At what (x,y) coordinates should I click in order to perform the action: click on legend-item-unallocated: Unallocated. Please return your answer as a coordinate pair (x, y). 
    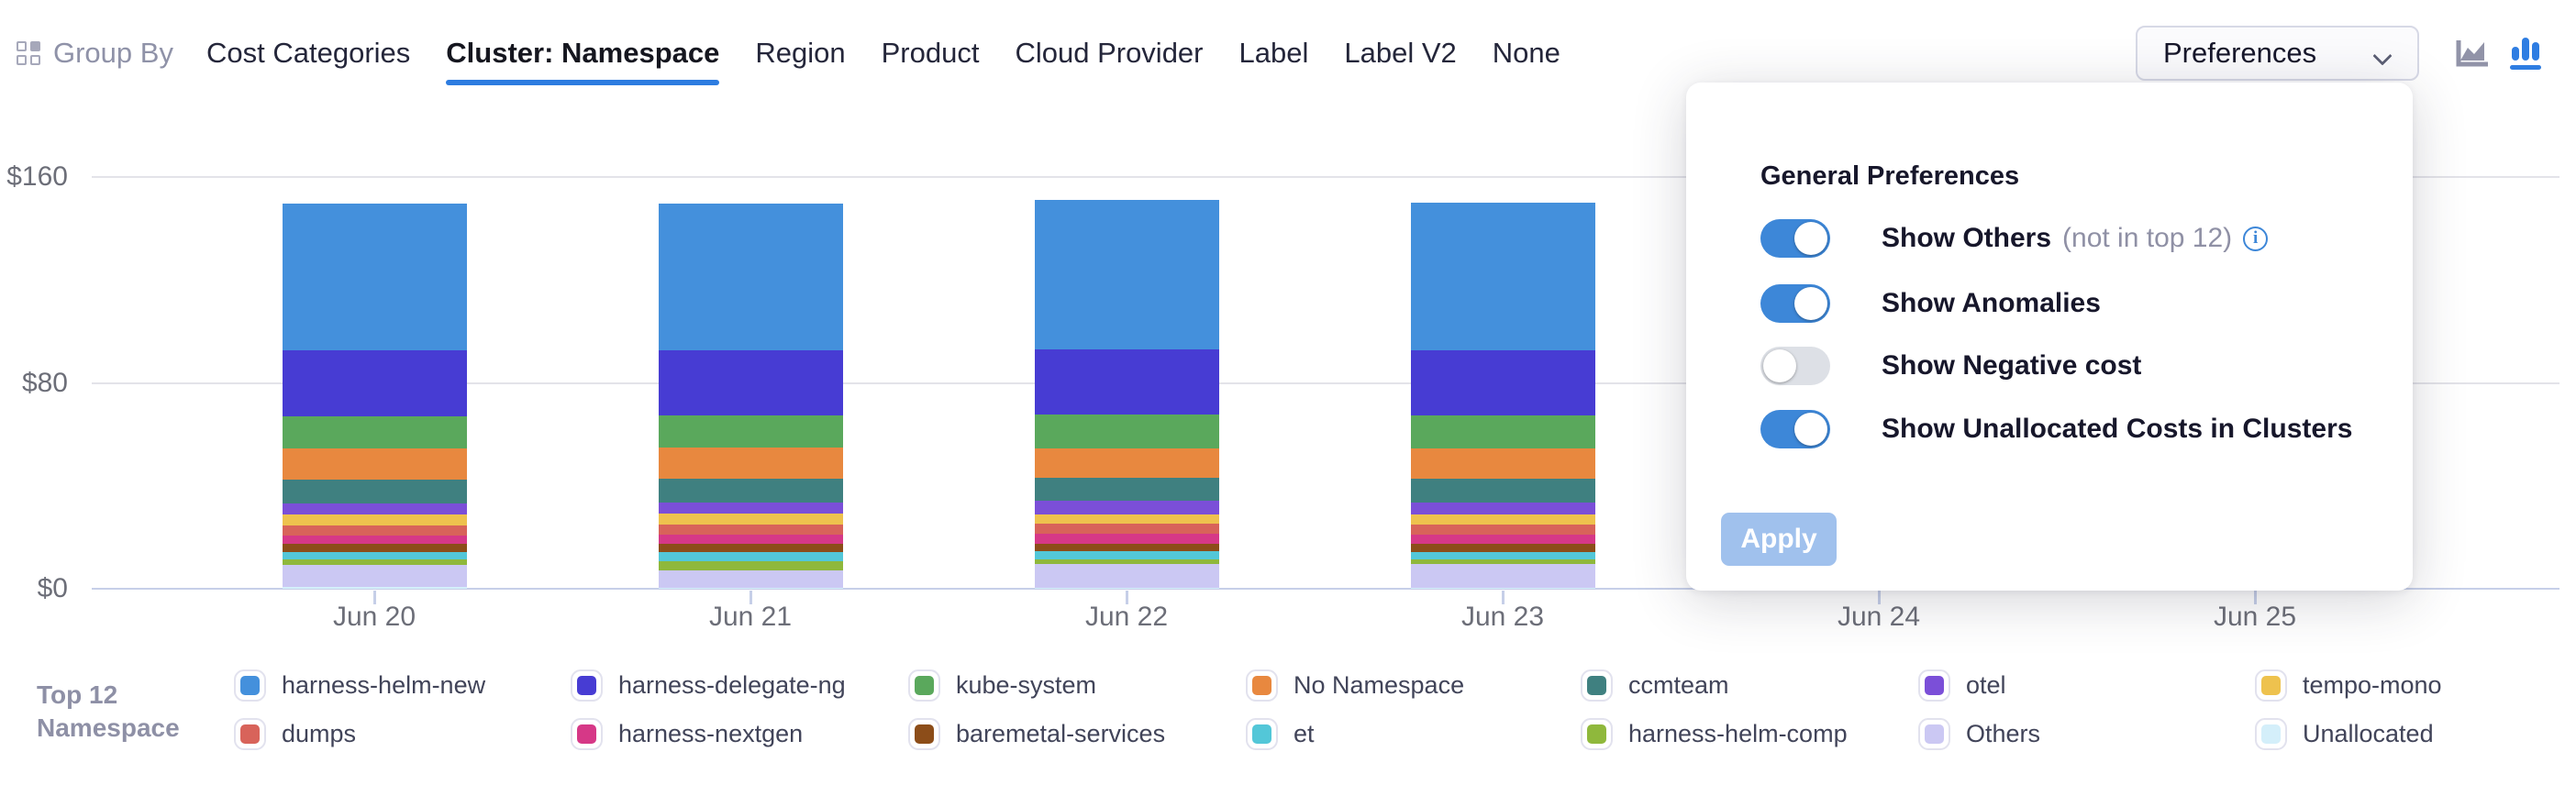
    Looking at the image, I should click on (2344, 734).